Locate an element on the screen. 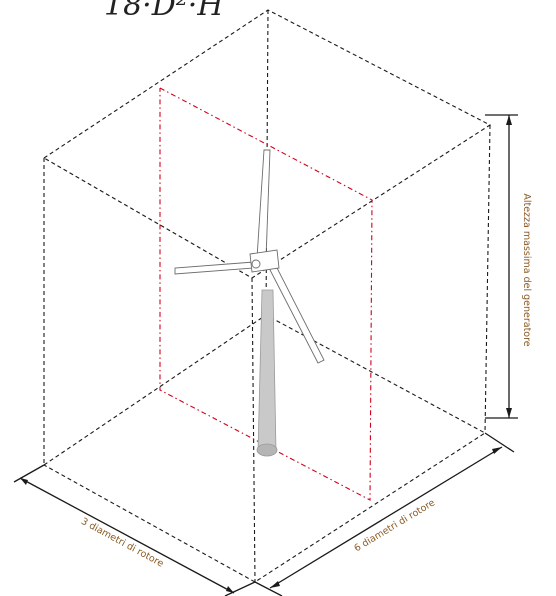  volume-formula: 18·D²·H is located at coordinates (164, 11).